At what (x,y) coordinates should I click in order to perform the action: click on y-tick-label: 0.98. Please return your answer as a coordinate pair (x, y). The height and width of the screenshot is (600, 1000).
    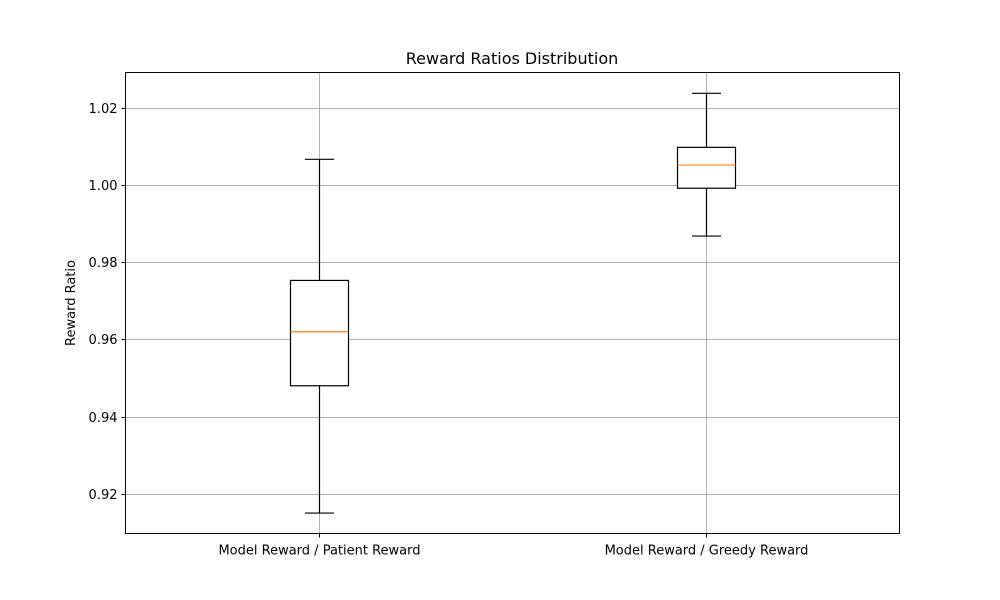
    Looking at the image, I should click on (103, 263).